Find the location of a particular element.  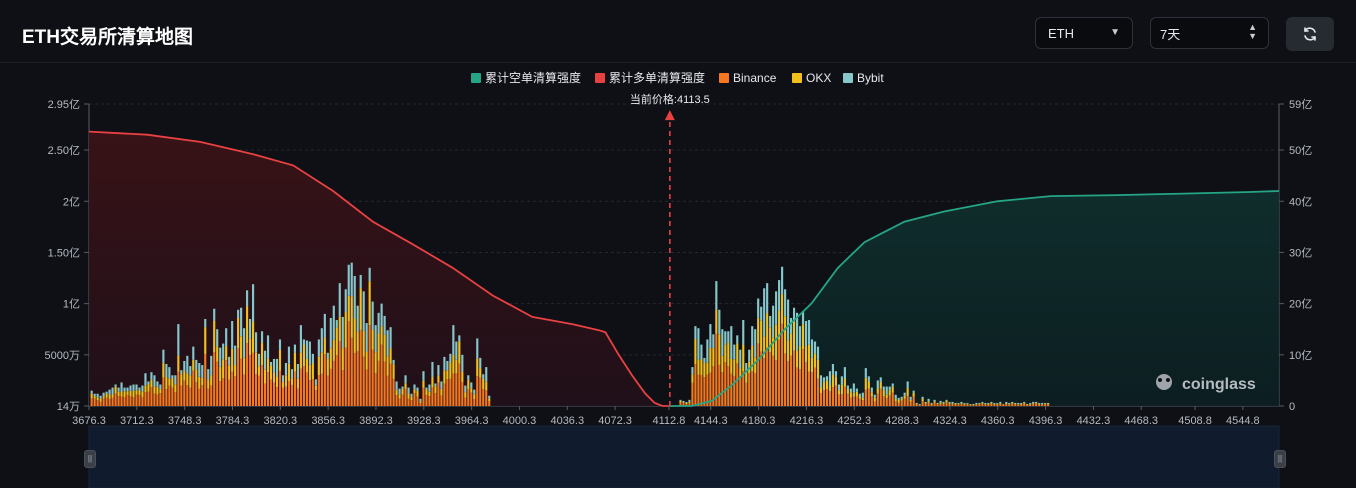

range-handle-left: || is located at coordinates (90, 459).